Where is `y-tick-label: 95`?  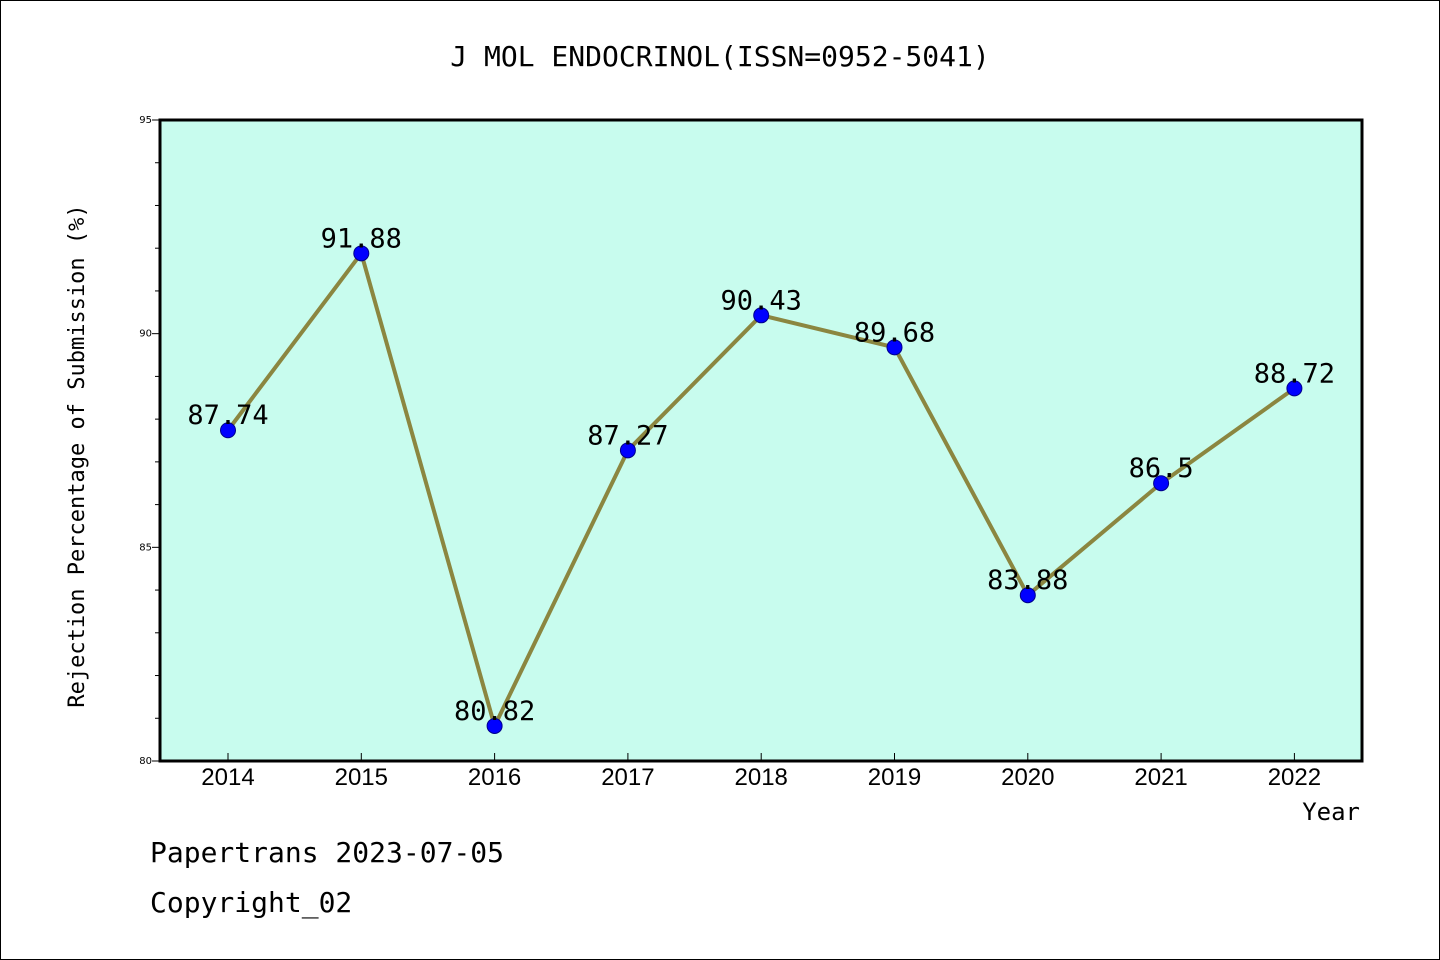 y-tick-label: 95 is located at coordinates (145, 120).